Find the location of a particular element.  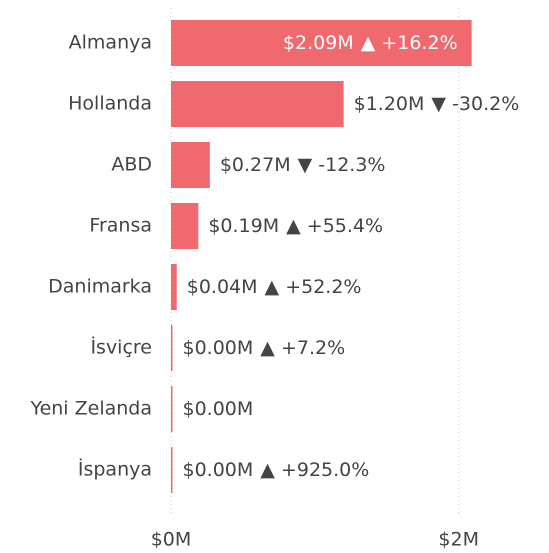

value-label: $1.20M is located at coordinates (389, 104).